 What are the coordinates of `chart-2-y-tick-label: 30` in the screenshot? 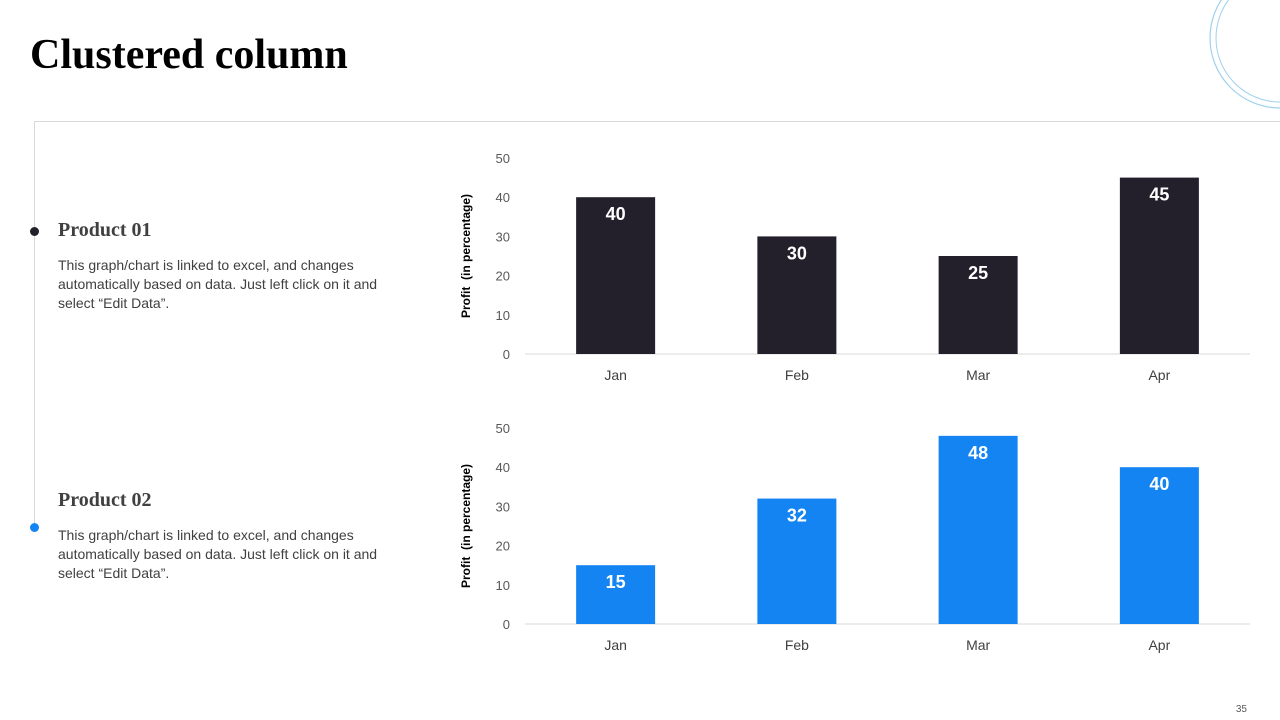 It's located at (503, 506).